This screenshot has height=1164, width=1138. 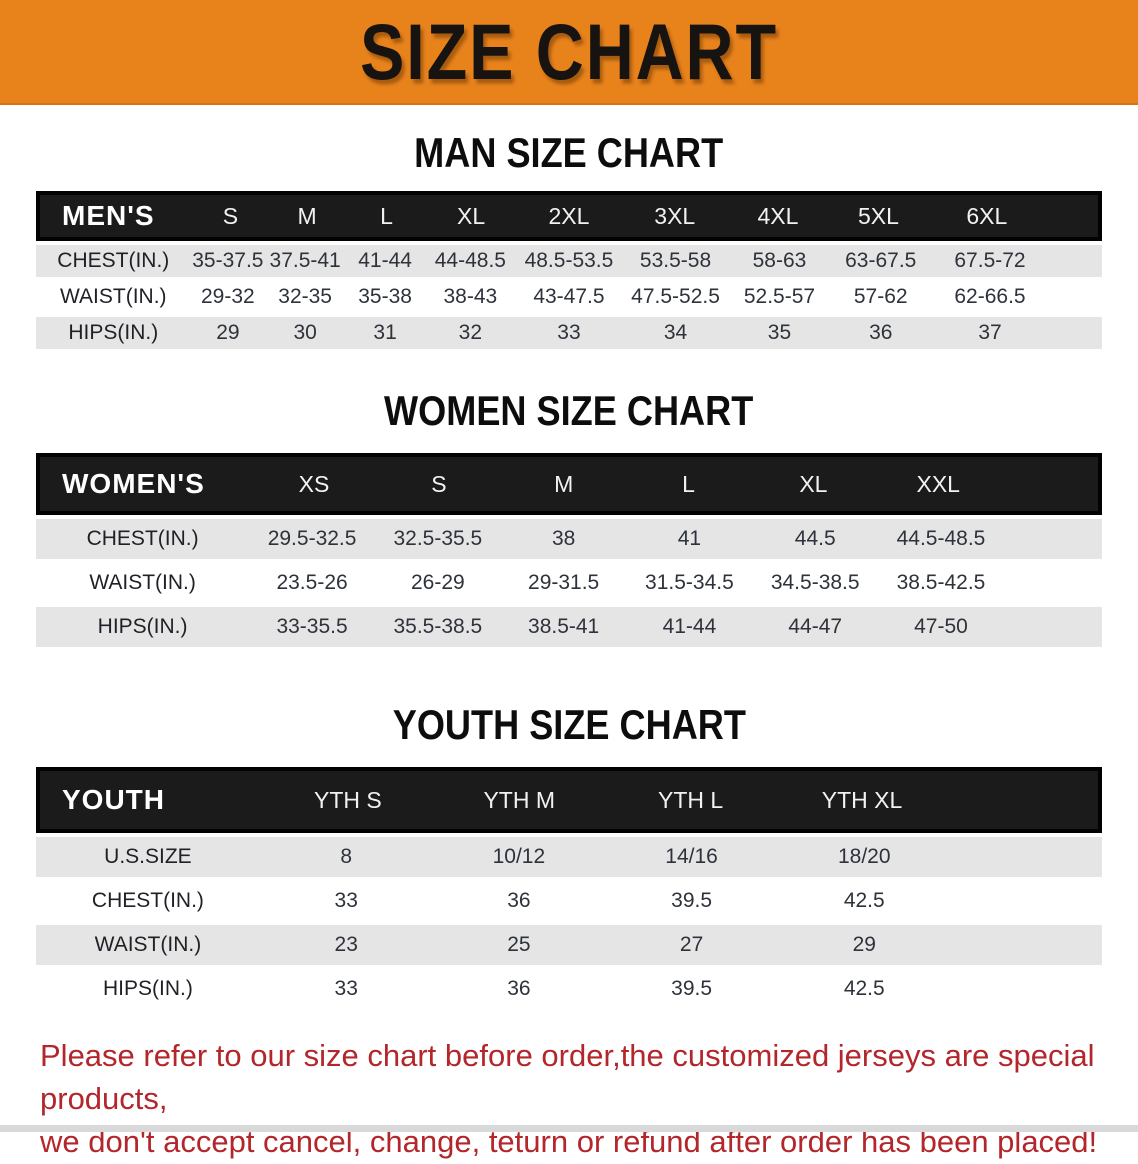 I want to click on size-value: 29.5-32.5, so click(x=312, y=539).